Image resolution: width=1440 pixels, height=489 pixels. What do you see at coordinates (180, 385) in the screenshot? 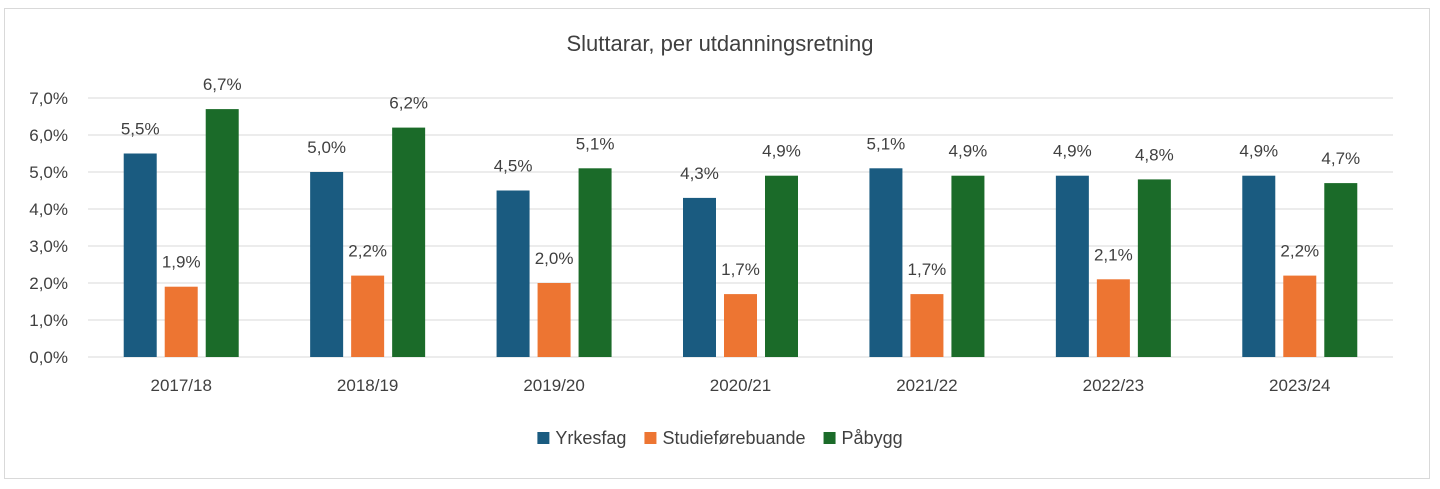
I see `x-tick-label: 2017/18` at bounding box center [180, 385].